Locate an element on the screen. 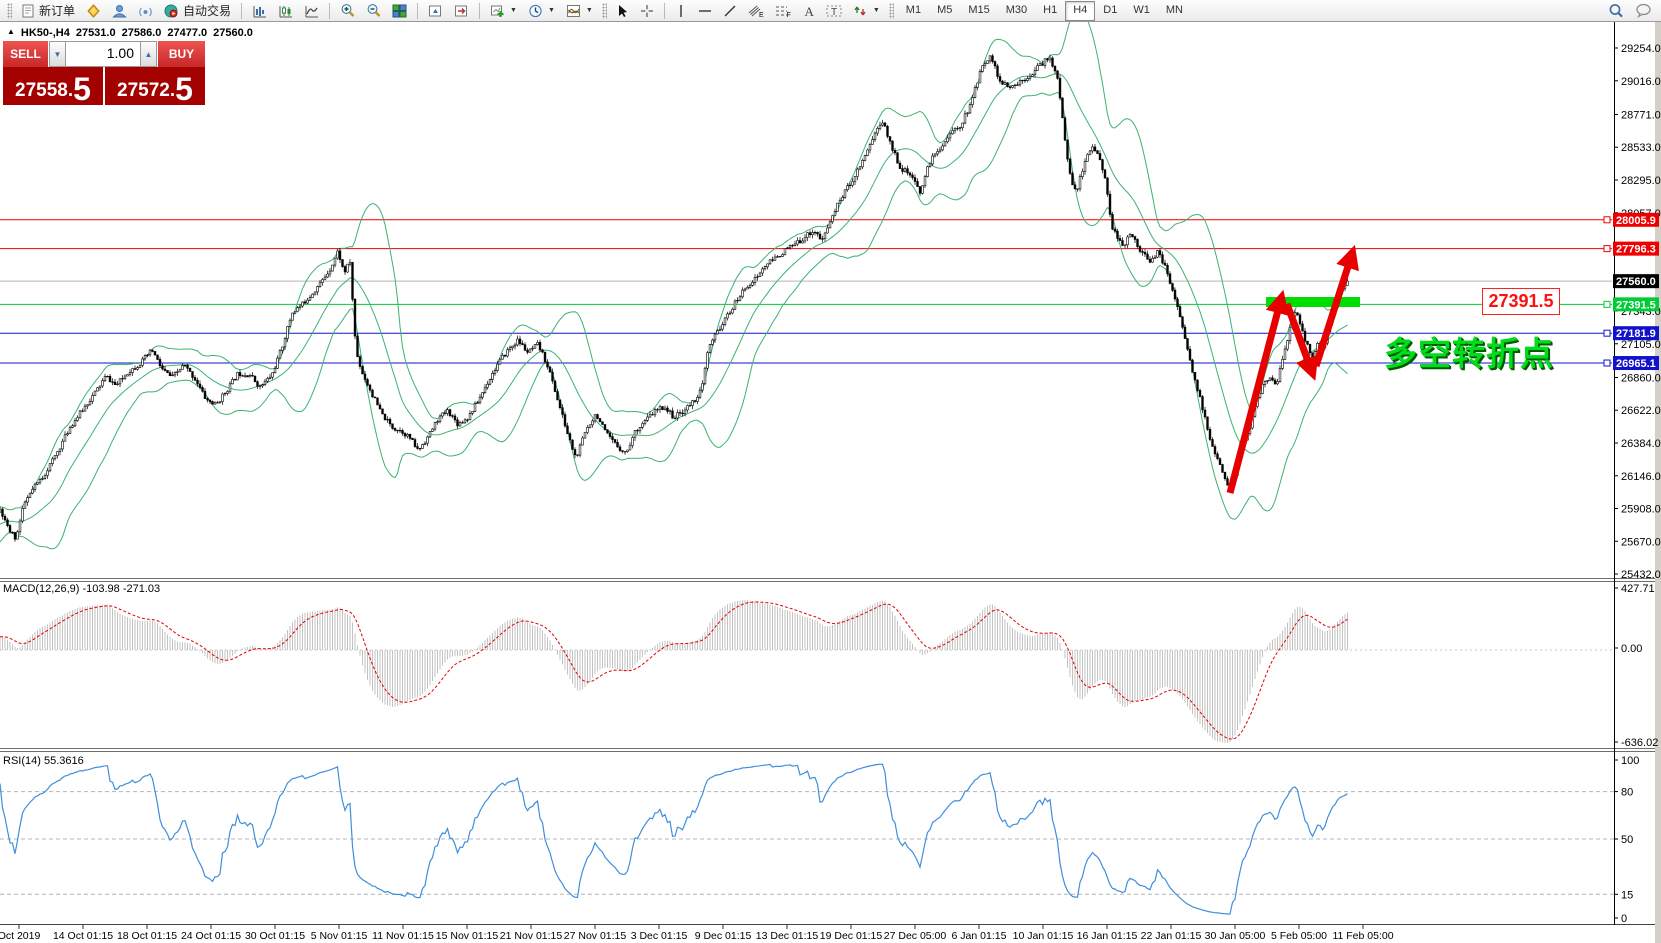 This screenshot has width=1661, height=943. time-tick: 5 Nov 01:15 is located at coordinates (339, 936).